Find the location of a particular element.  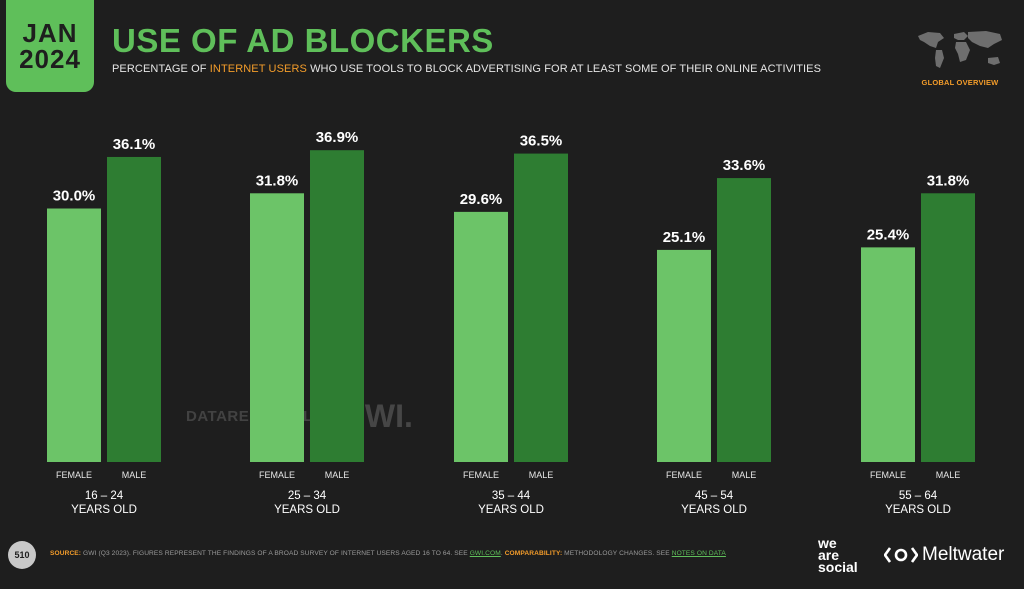

group-label-0: 16 – 24 is located at coordinates (104, 496).